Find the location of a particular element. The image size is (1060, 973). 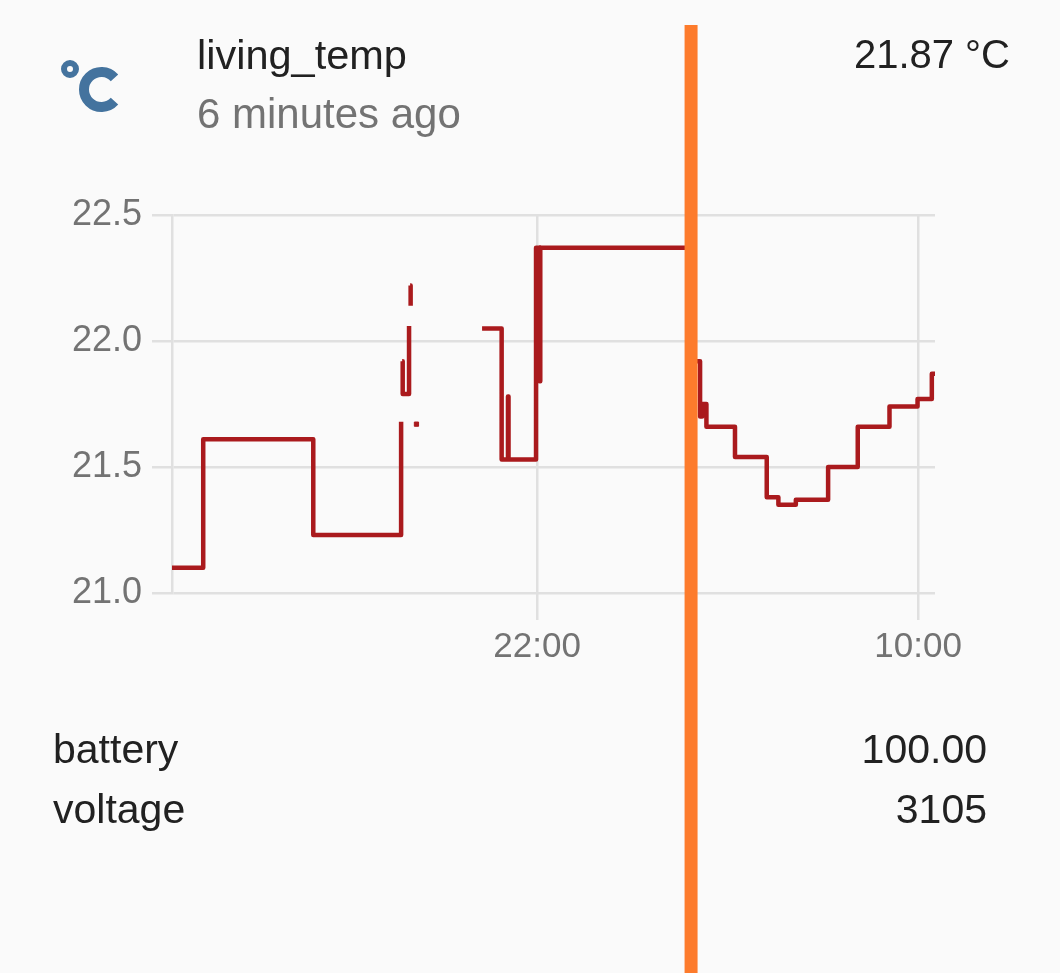

text: 100.00 is located at coordinates (924, 749).